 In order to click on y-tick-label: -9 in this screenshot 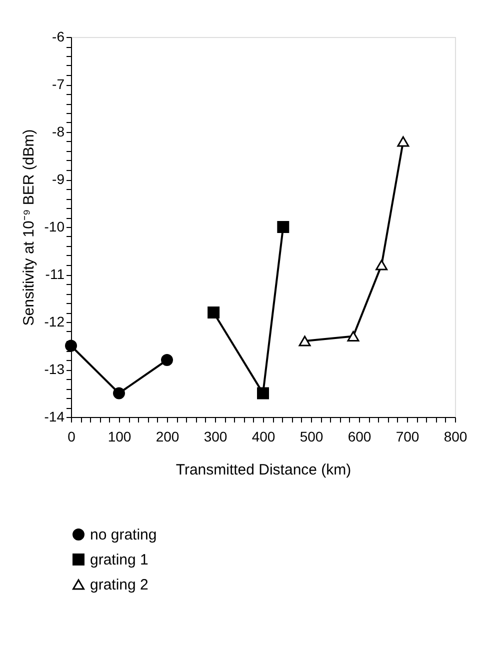, I will do `click(58, 179)`.